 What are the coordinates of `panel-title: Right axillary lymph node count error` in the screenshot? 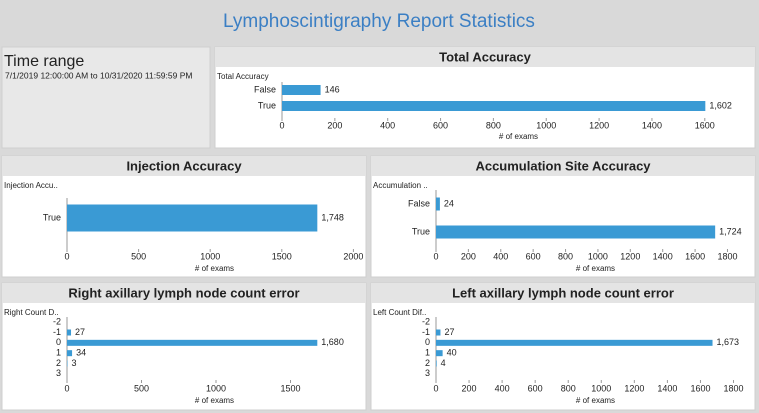 It's located at (183, 292).